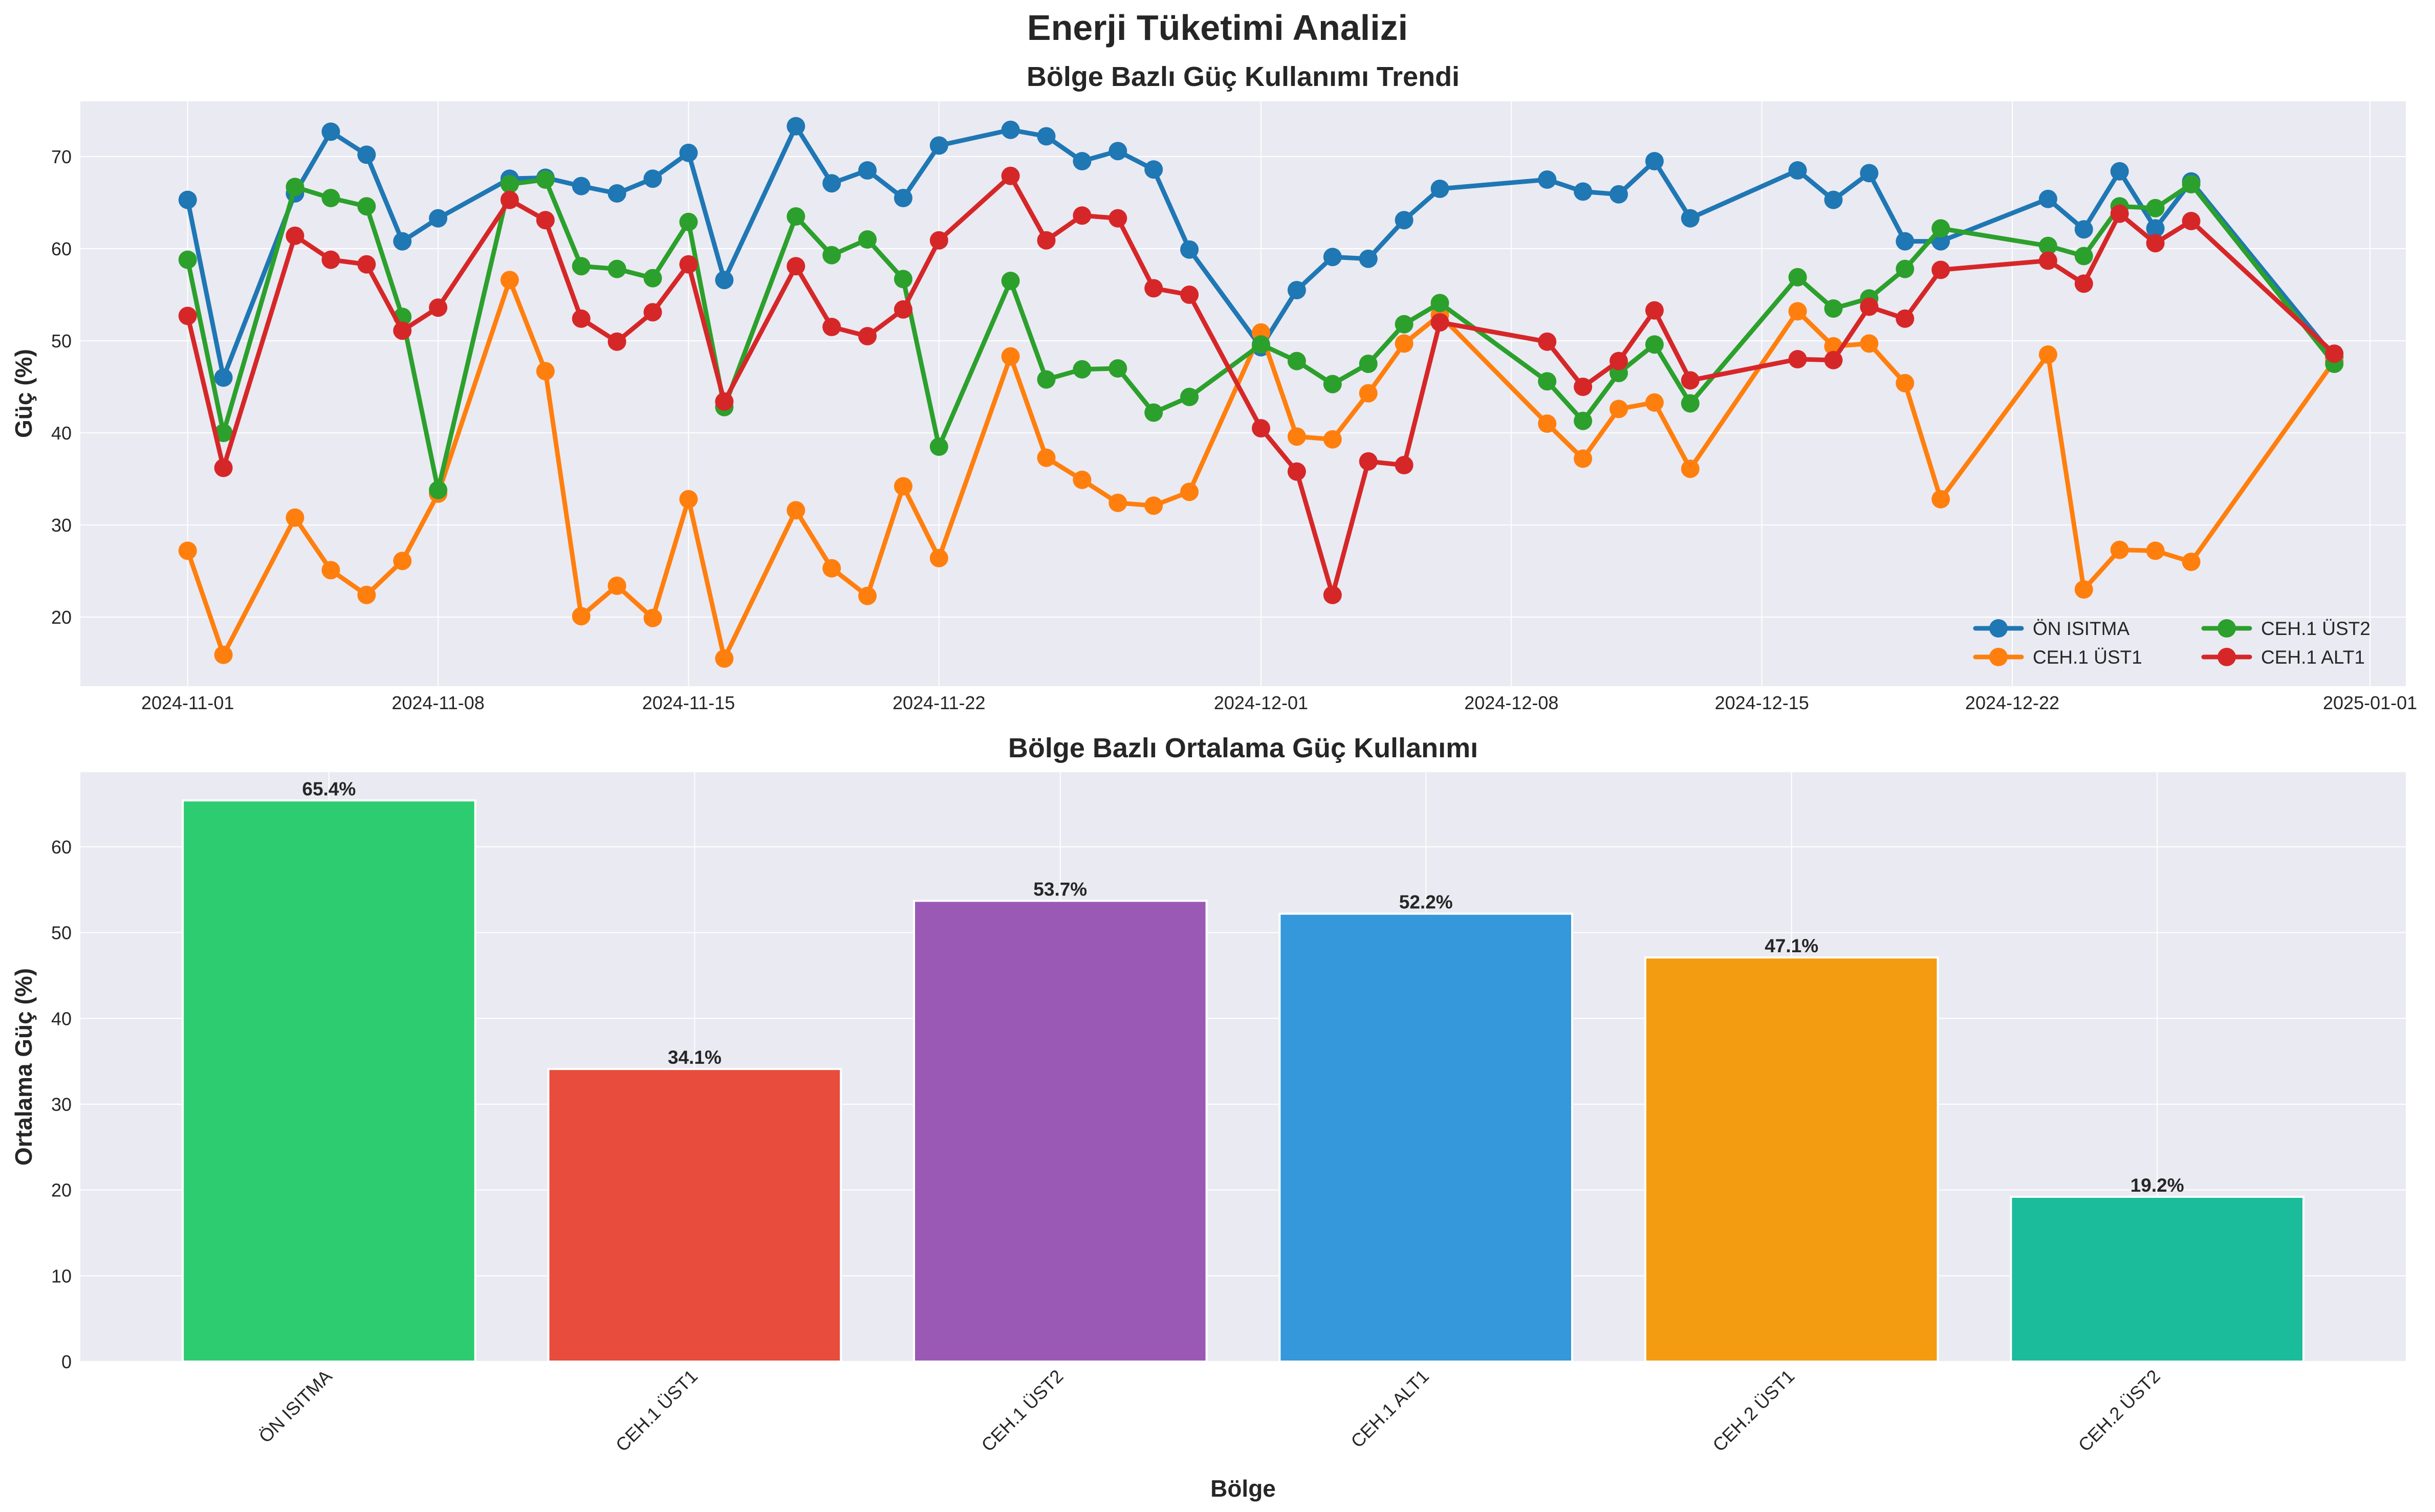 This screenshot has width=2435, height=1512. What do you see at coordinates (23, 1067) in the screenshot?
I see `bar-chart-ylabel: Ortalama Güç (%)` at bounding box center [23, 1067].